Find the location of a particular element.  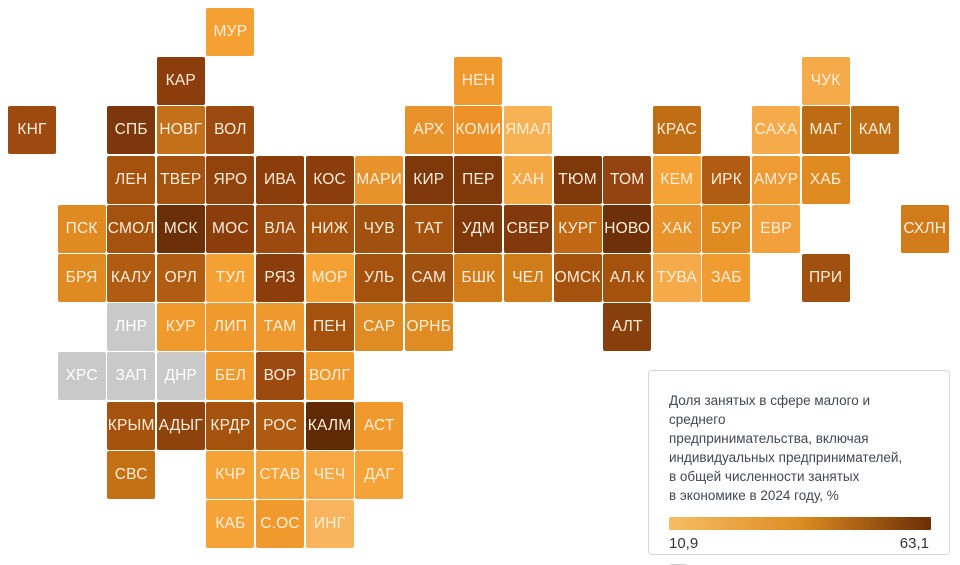

region-tile: ЛНР is located at coordinates (131, 327).